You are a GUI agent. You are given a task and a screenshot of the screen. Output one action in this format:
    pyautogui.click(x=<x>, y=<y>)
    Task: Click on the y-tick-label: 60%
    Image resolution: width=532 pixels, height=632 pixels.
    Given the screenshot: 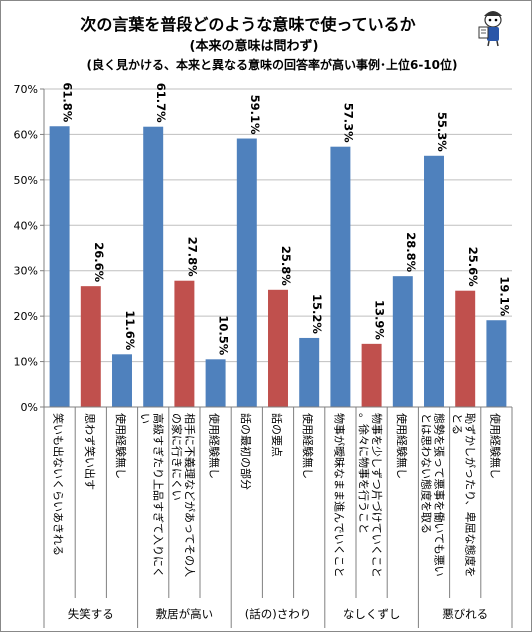 What is the action you would take?
    pyautogui.click(x=26, y=134)
    